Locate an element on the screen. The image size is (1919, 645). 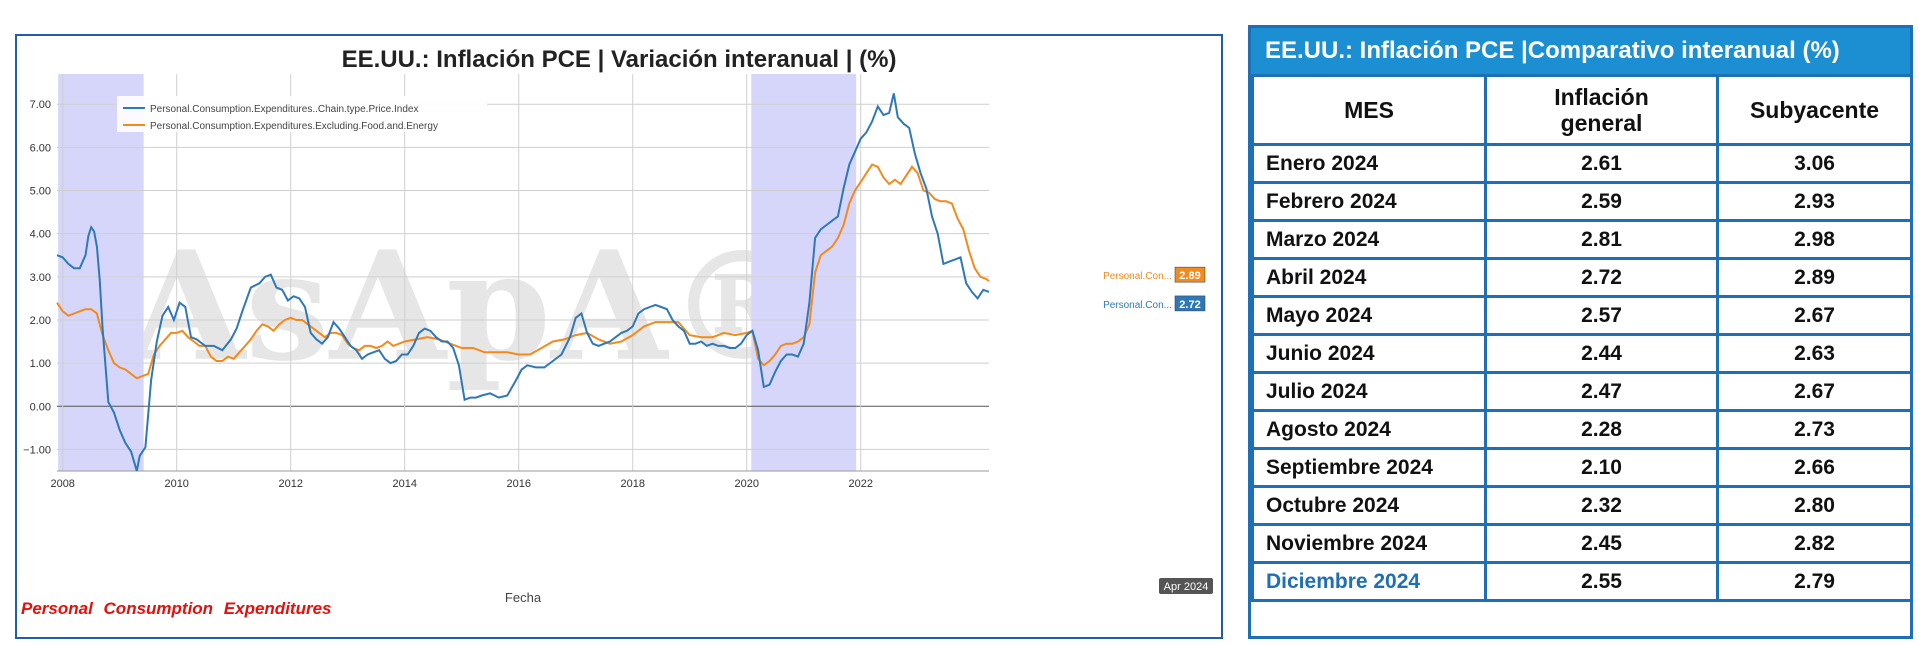
watermark-logo: AsApA® is located at coordinates (472, 307).